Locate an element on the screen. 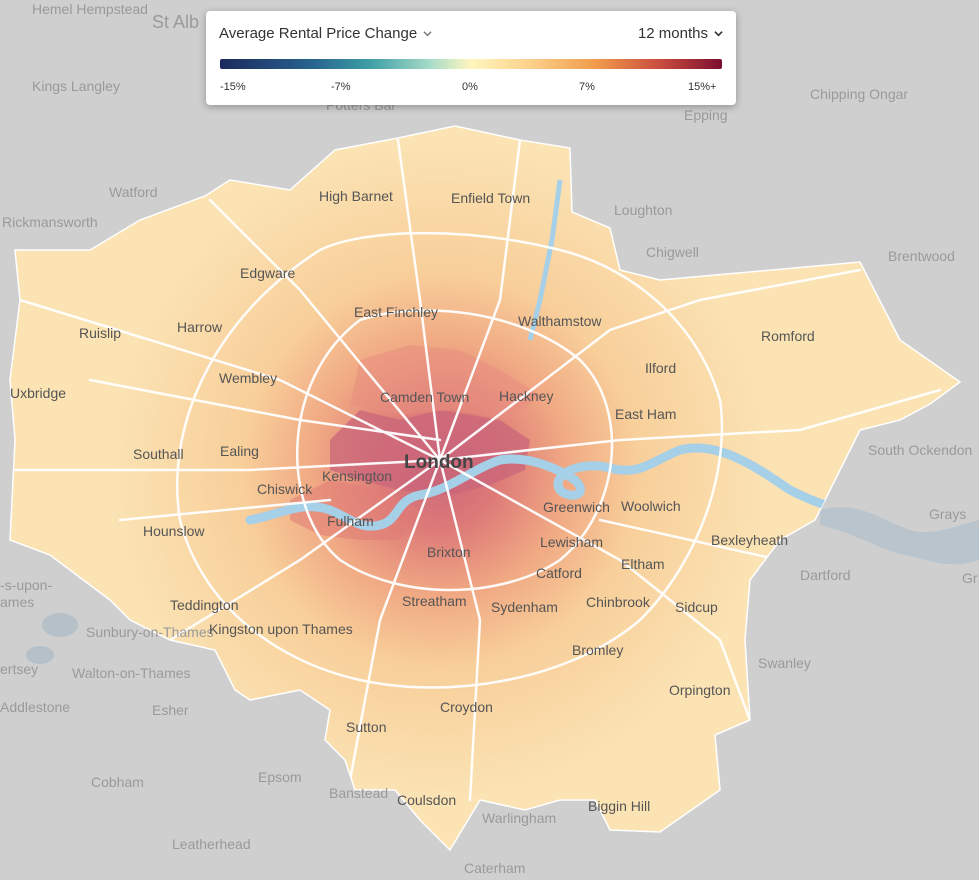  place-label: Croydon is located at coordinates (466, 707).